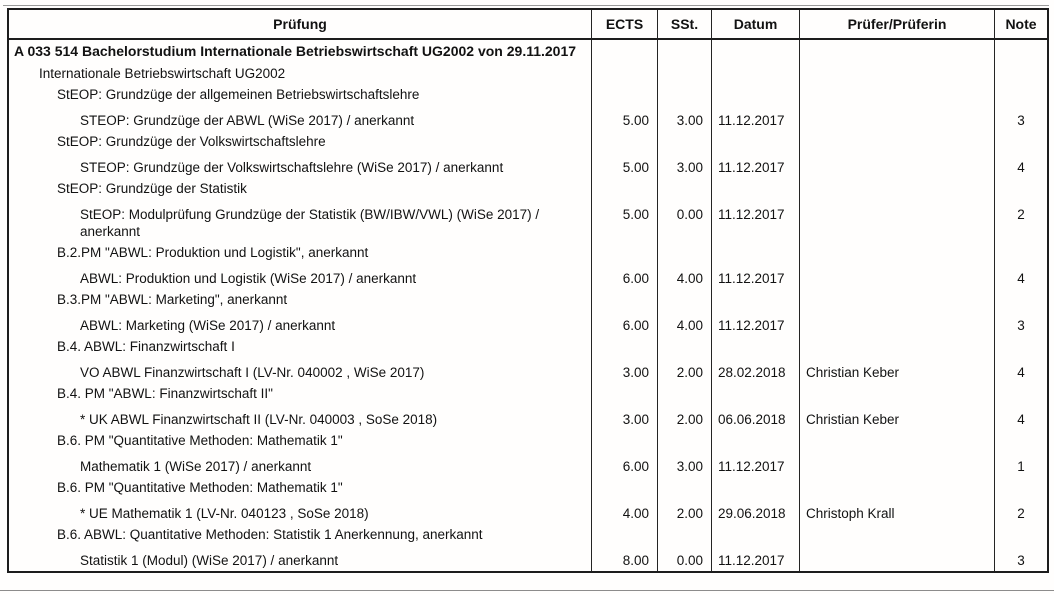  What do you see at coordinates (625, 509) in the screenshot?
I see `cell-ects: 4.00` at bounding box center [625, 509].